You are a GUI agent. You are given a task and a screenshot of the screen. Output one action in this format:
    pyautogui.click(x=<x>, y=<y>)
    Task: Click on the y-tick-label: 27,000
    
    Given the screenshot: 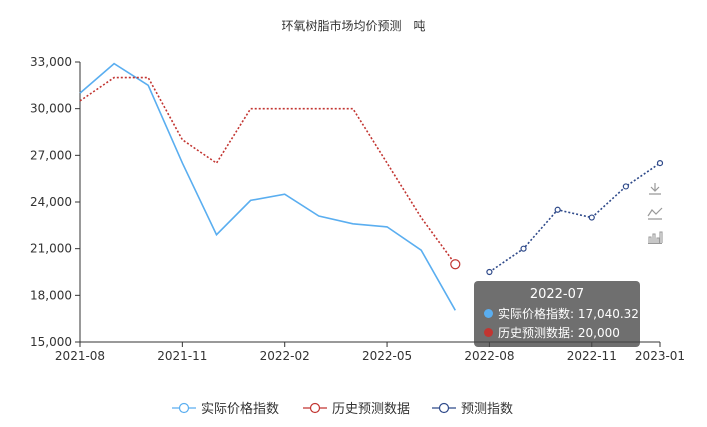 What is the action you would take?
    pyautogui.click(x=51, y=155)
    